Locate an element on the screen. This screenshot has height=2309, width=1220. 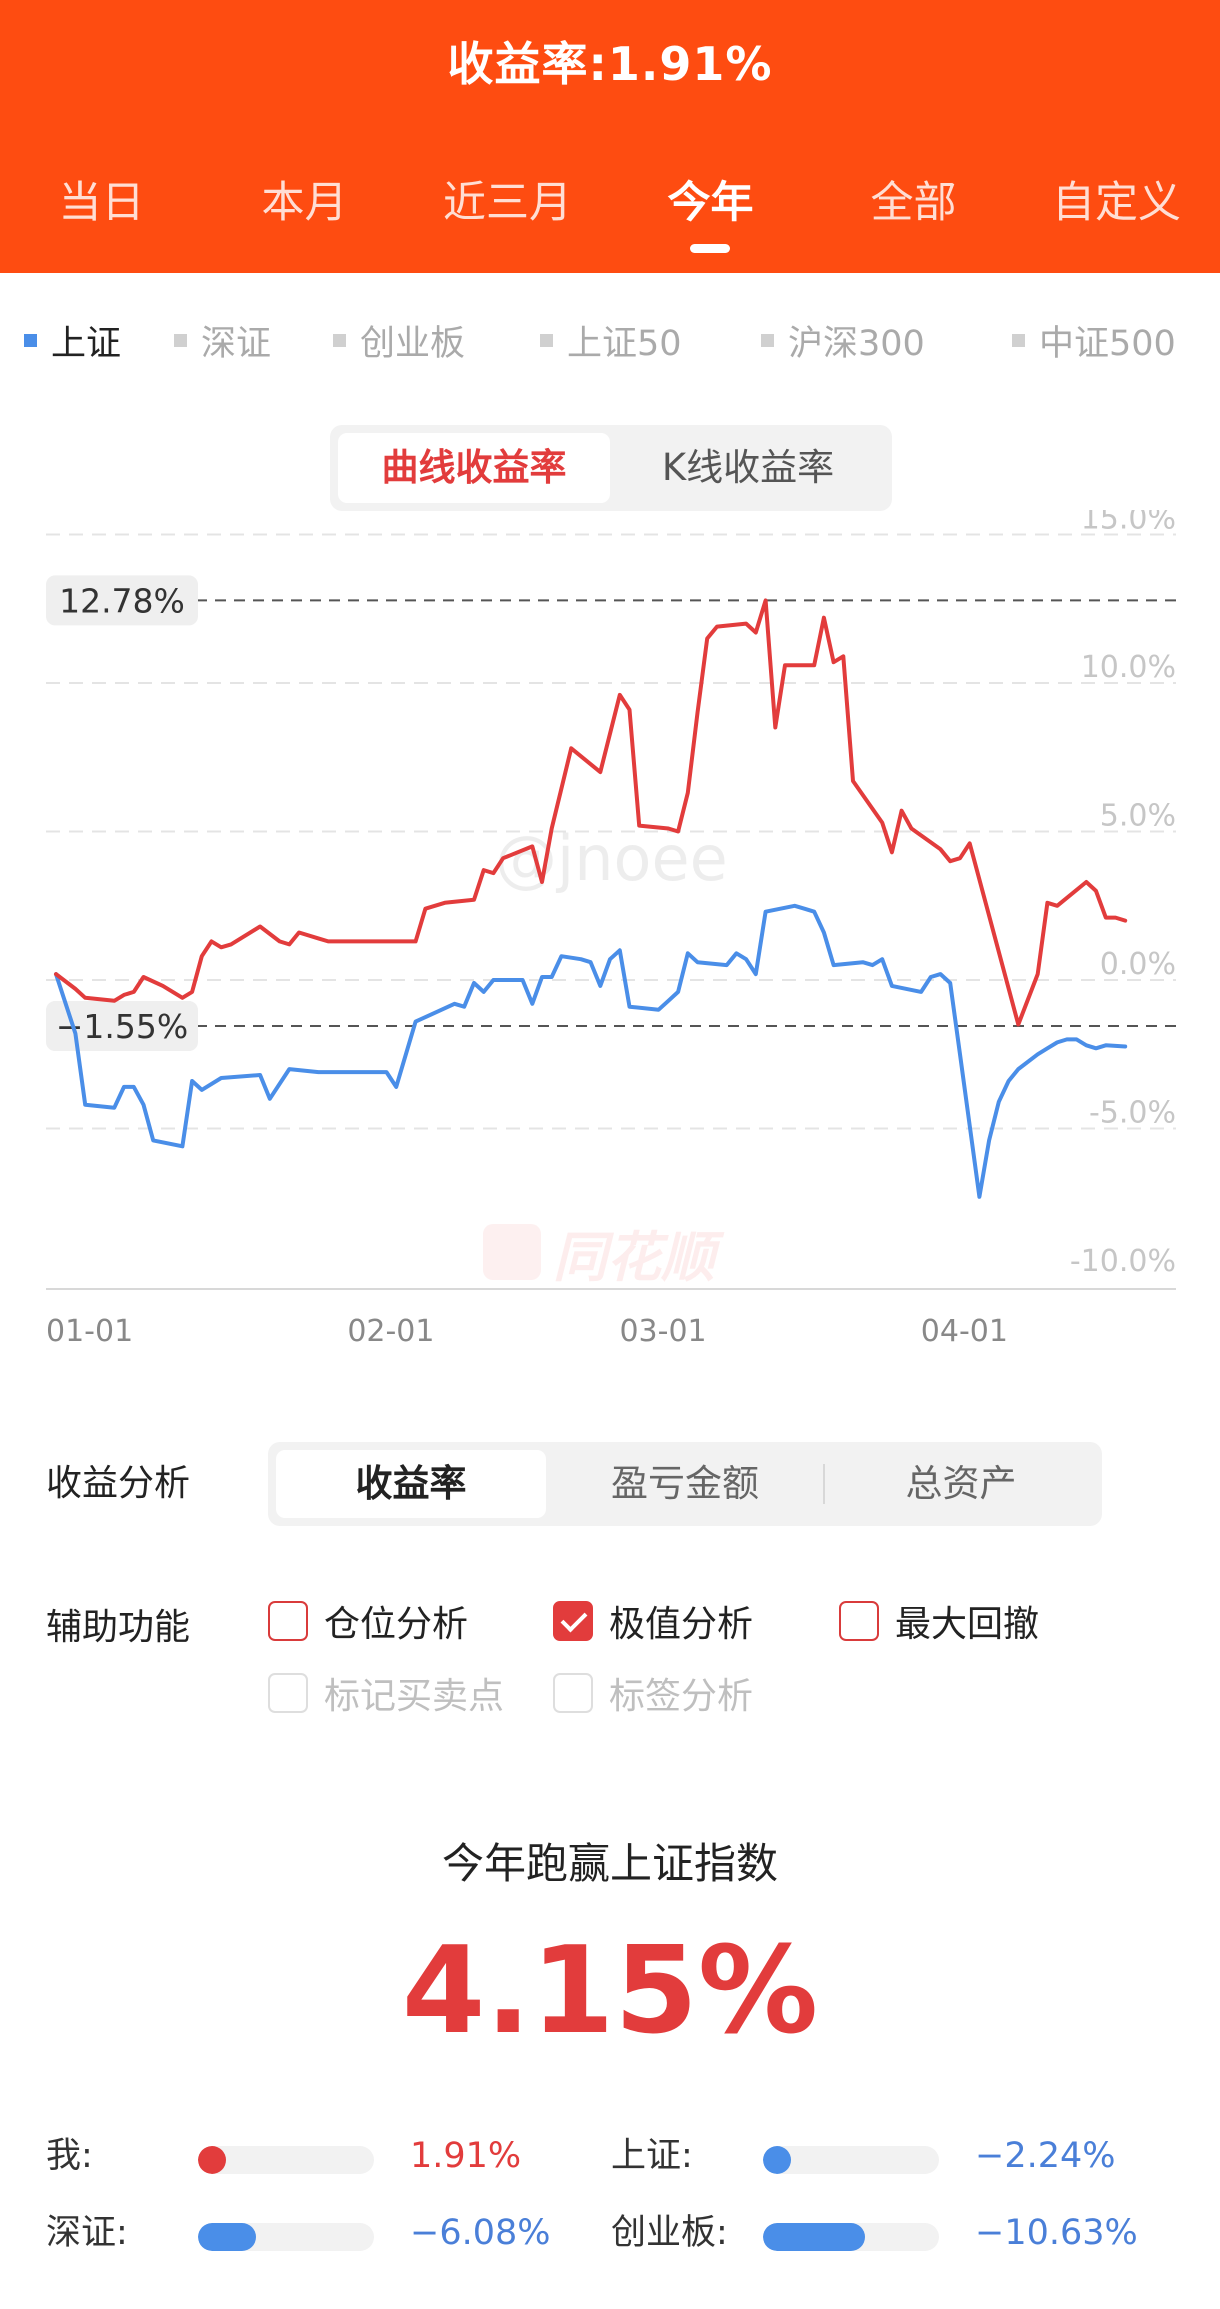
index-label: 创业板 is located at coordinates (413, 343).